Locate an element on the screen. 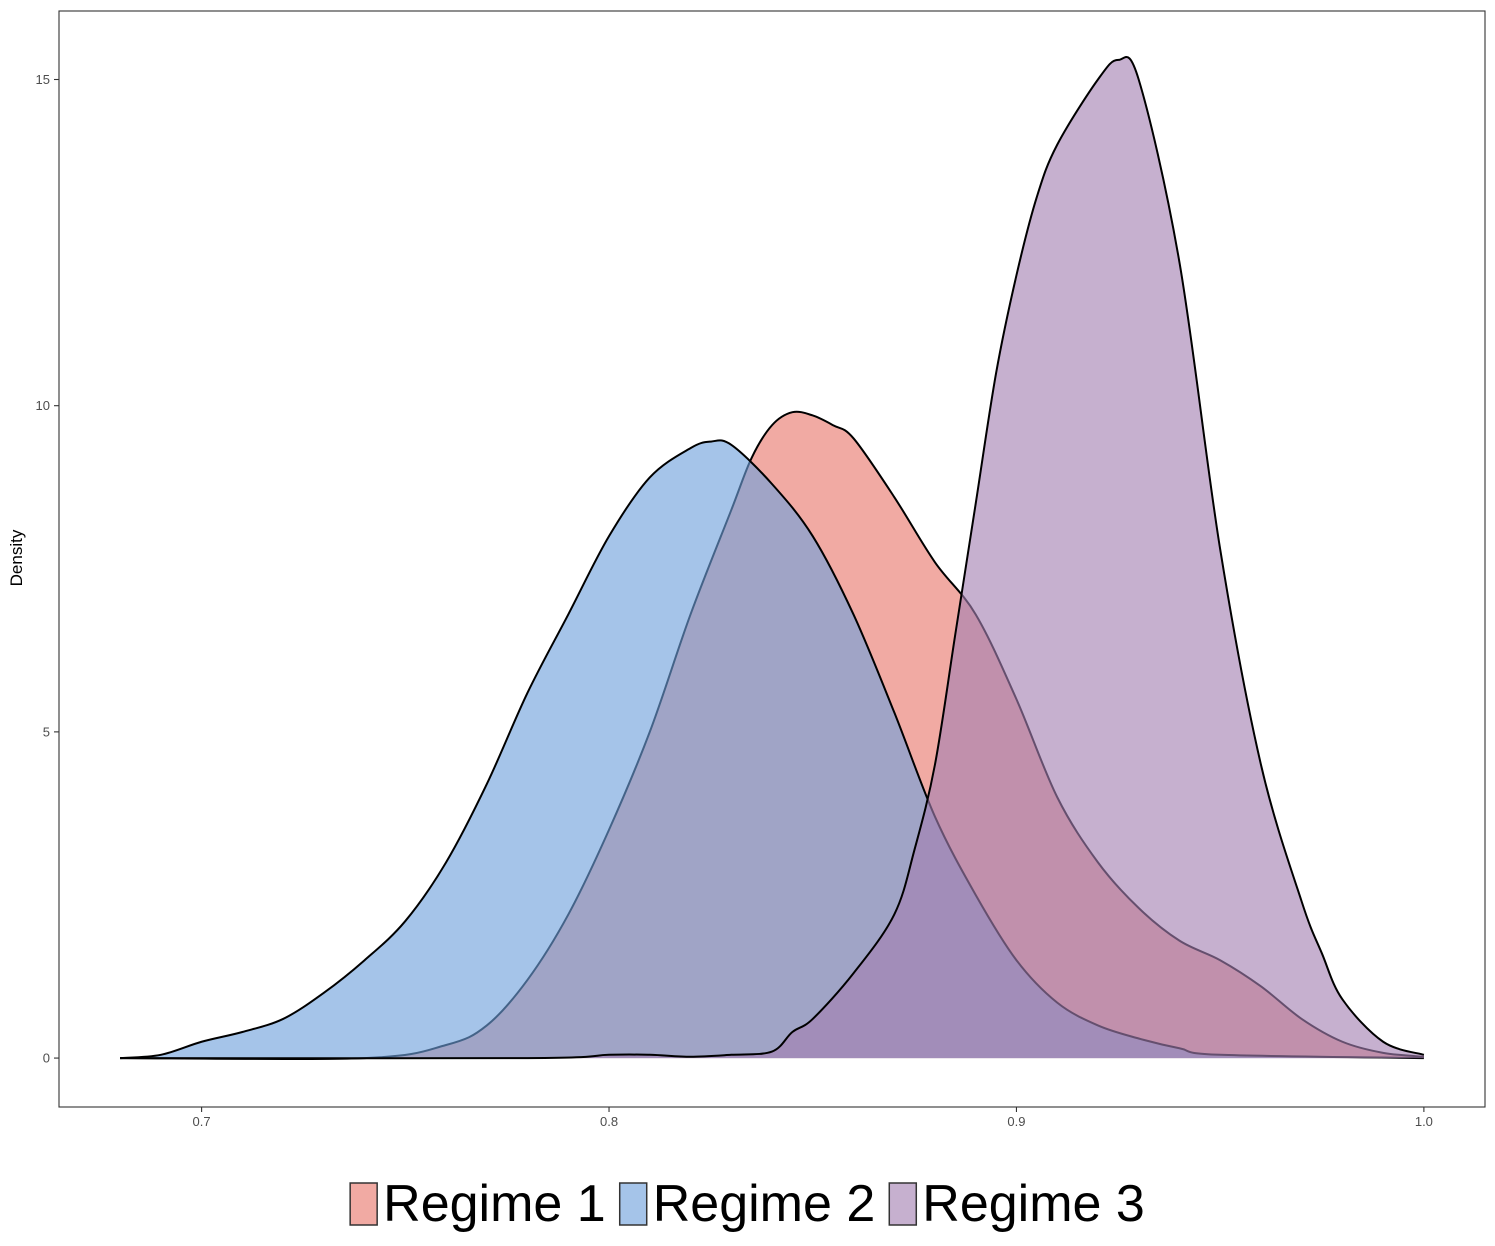  legend-label-regime-2: Regime 2 is located at coordinates (764, 1204).